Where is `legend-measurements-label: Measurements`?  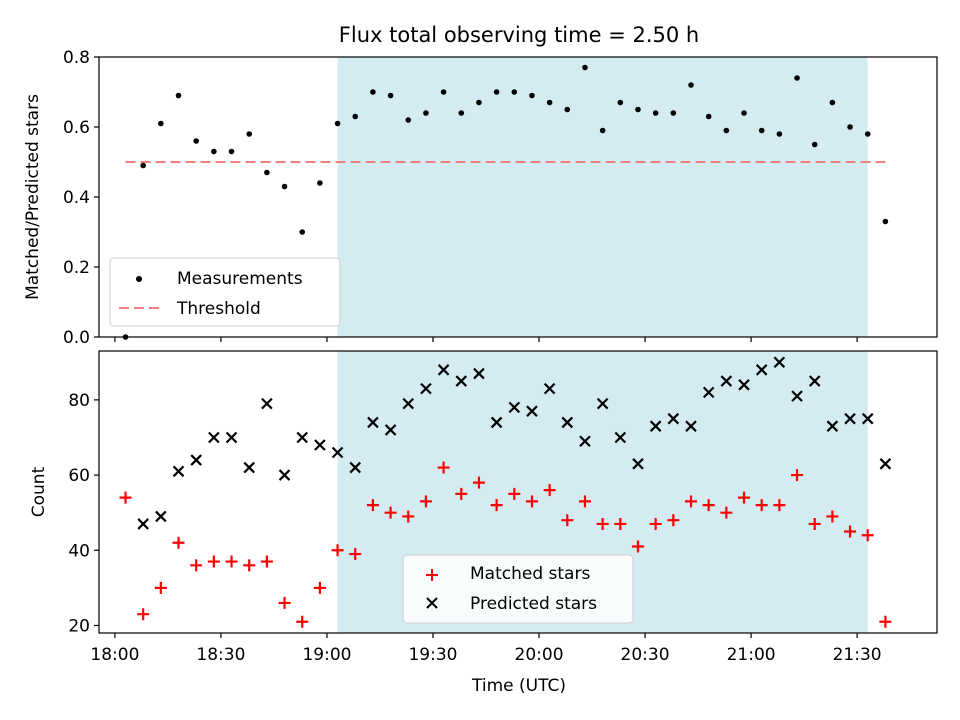 legend-measurements-label: Measurements is located at coordinates (240, 279).